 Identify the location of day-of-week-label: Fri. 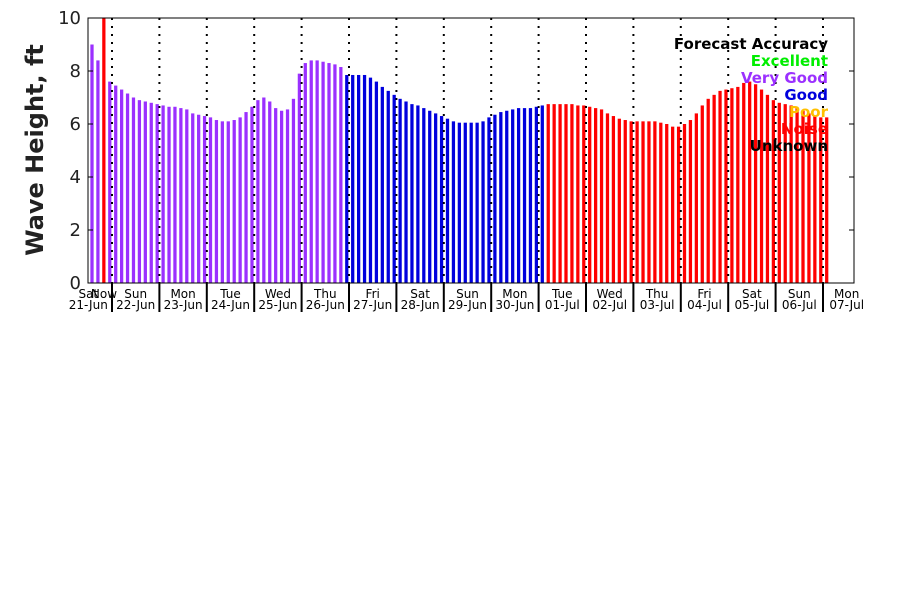
(373, 294).